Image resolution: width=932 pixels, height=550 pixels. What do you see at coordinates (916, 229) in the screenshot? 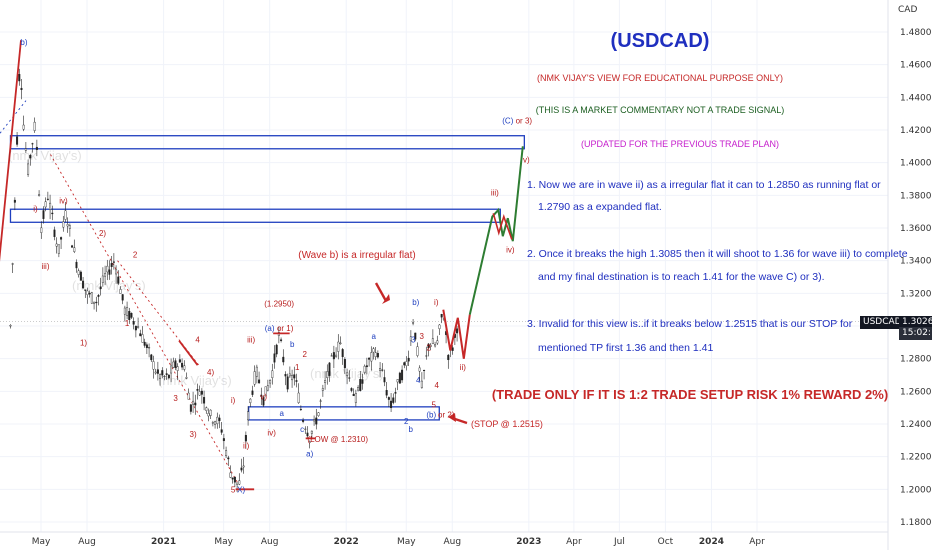
I see `y-tick-label: 1.36000` at bounding box center [916, 229].